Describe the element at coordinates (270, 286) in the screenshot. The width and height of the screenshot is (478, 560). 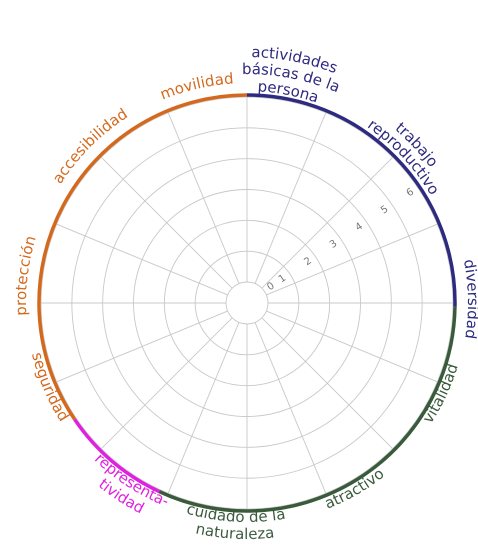
I see `tick-label: 0` at that location.